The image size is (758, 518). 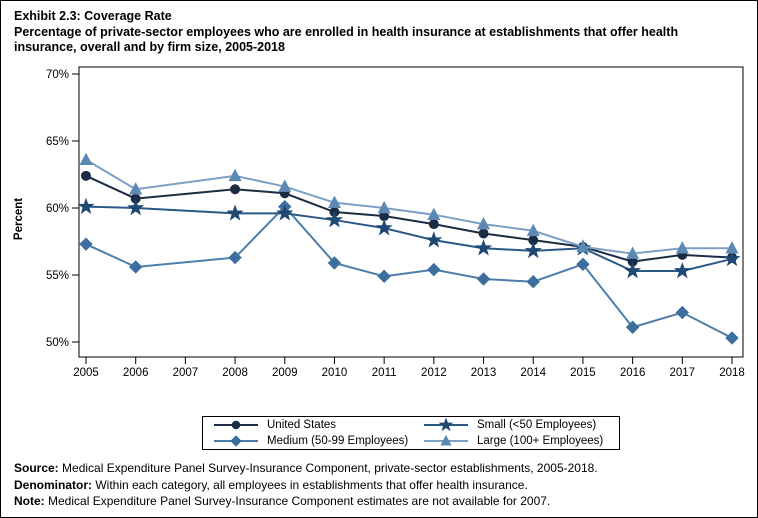 I want to click on legend-item-medium-50-99-employees: Medium (50-99 Employees), so click(x=308, y=441).